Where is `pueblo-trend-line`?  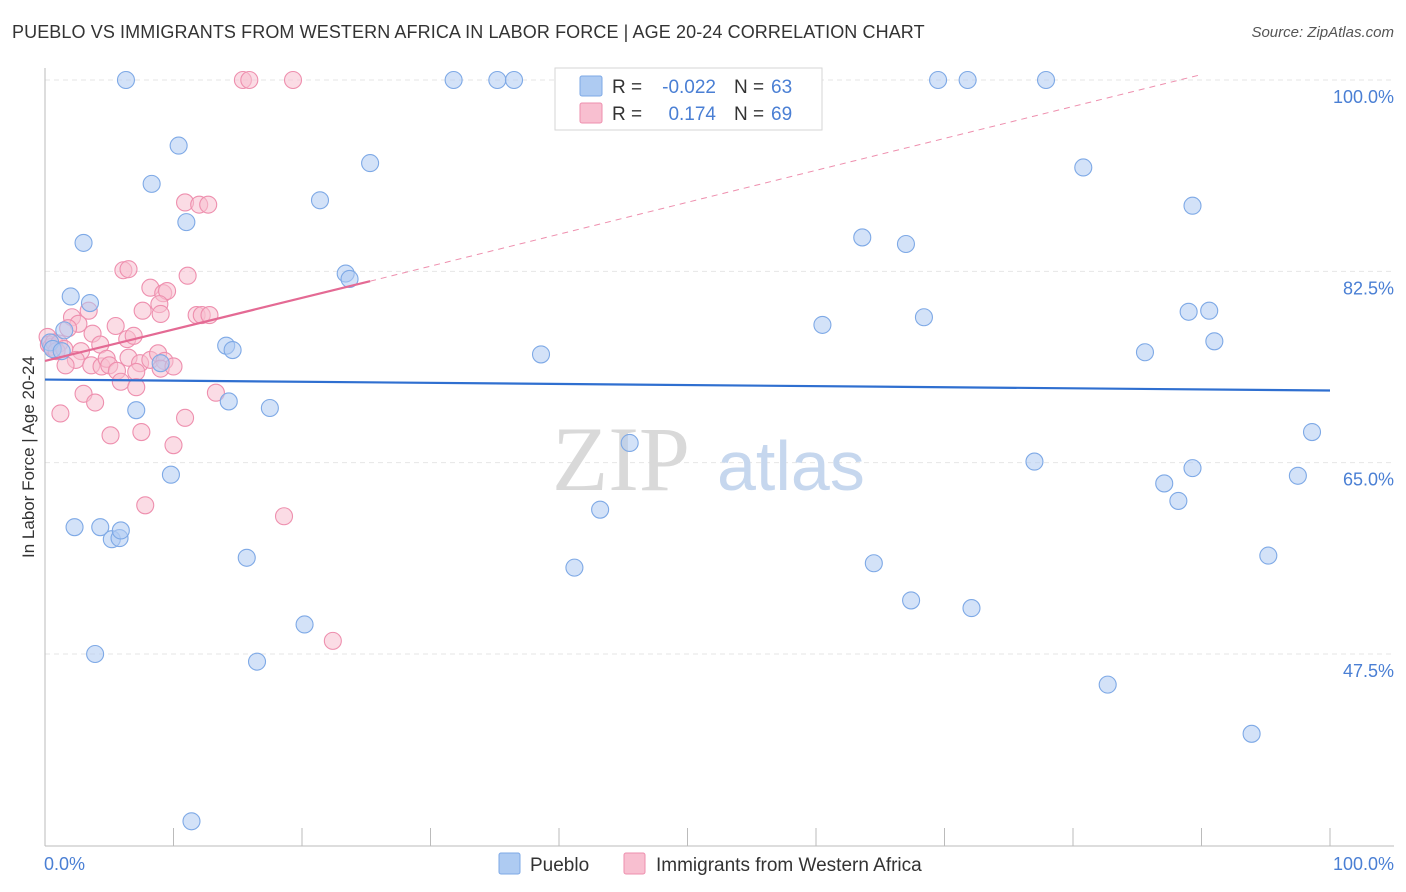
pueblo-trend-line is located at coordinates (687, 385).